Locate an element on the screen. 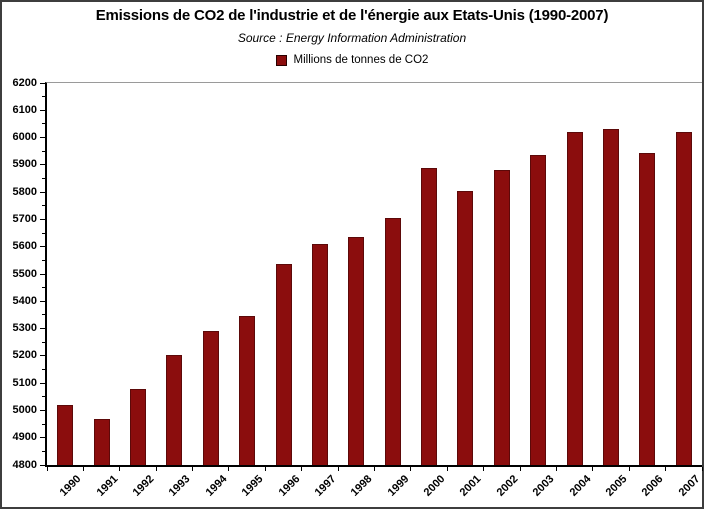 This screenshot has height=512, width=708. bar-2007 is located at coordinates (683, 298).